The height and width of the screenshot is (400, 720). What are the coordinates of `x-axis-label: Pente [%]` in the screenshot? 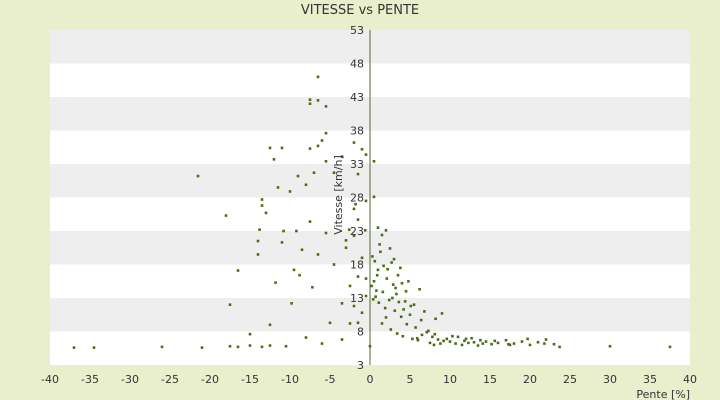 It's located at (663, 394).